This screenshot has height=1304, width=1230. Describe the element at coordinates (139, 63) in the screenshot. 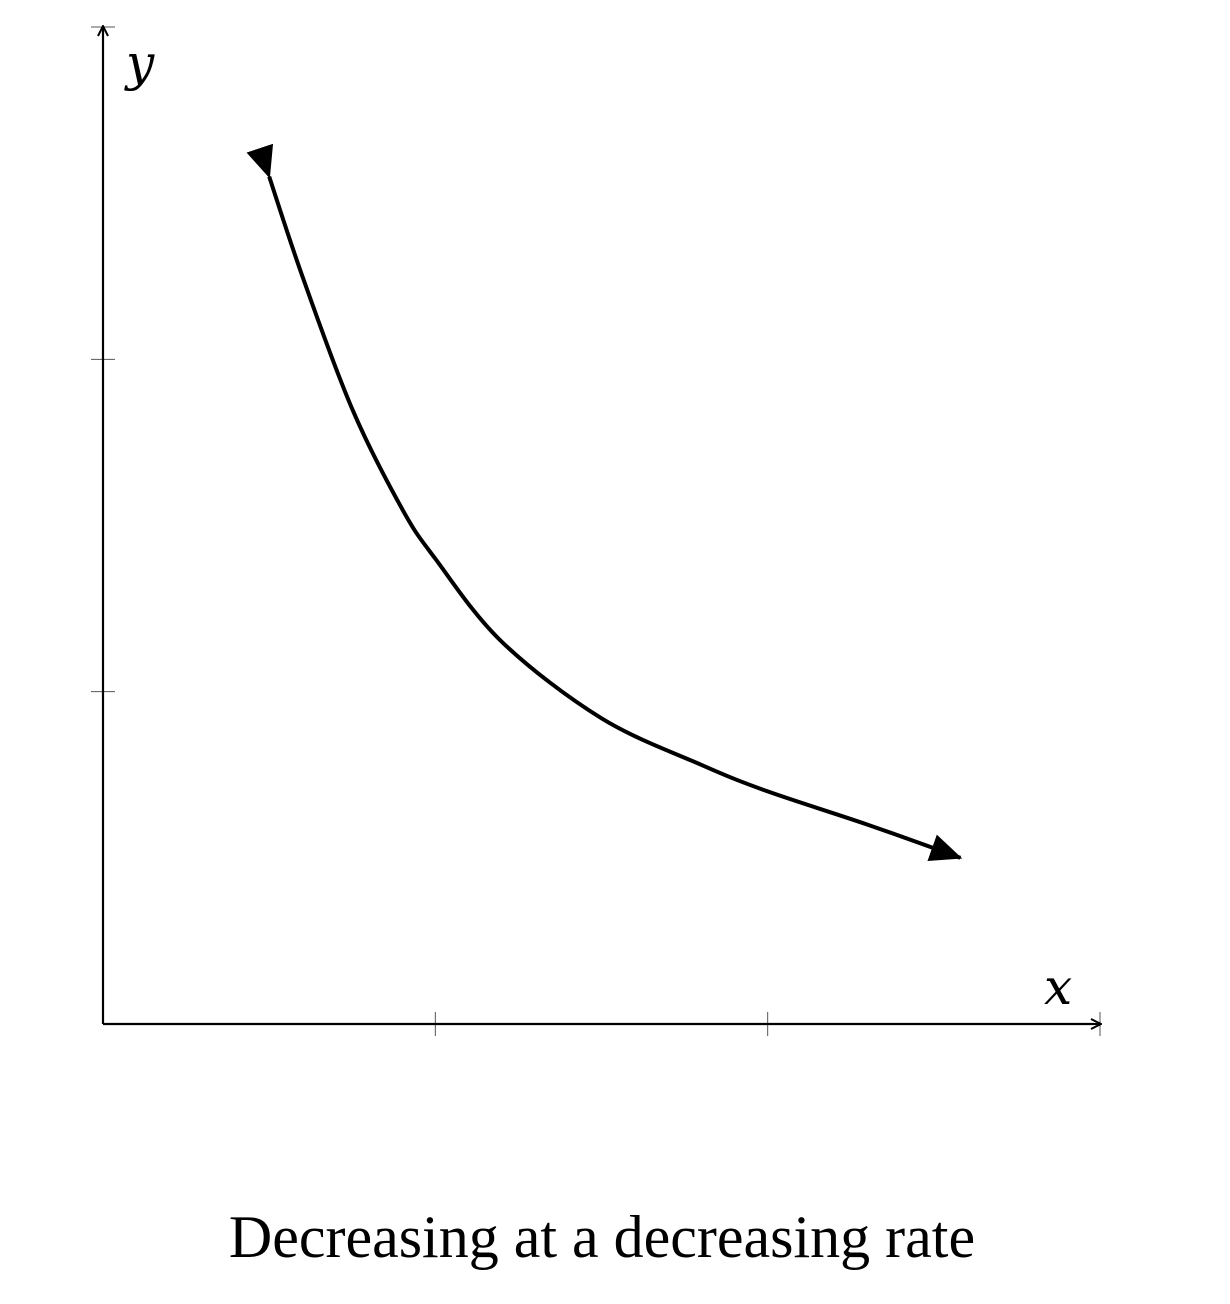

I see `y-axis-label: y` at that location.